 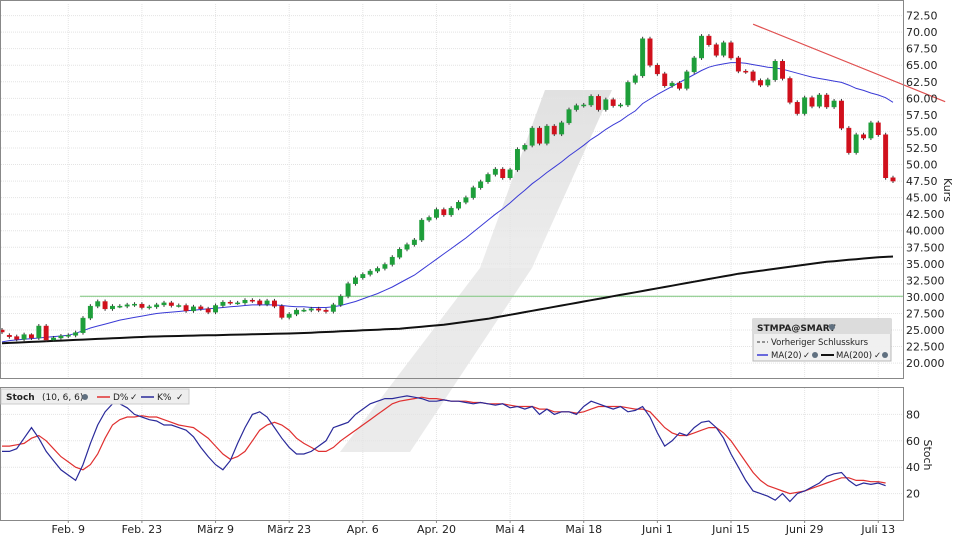 What do you see at coordinates (215, 529) in the screenshot?
I see `x-tick-label: März 9` at bounding box center [215, 529].